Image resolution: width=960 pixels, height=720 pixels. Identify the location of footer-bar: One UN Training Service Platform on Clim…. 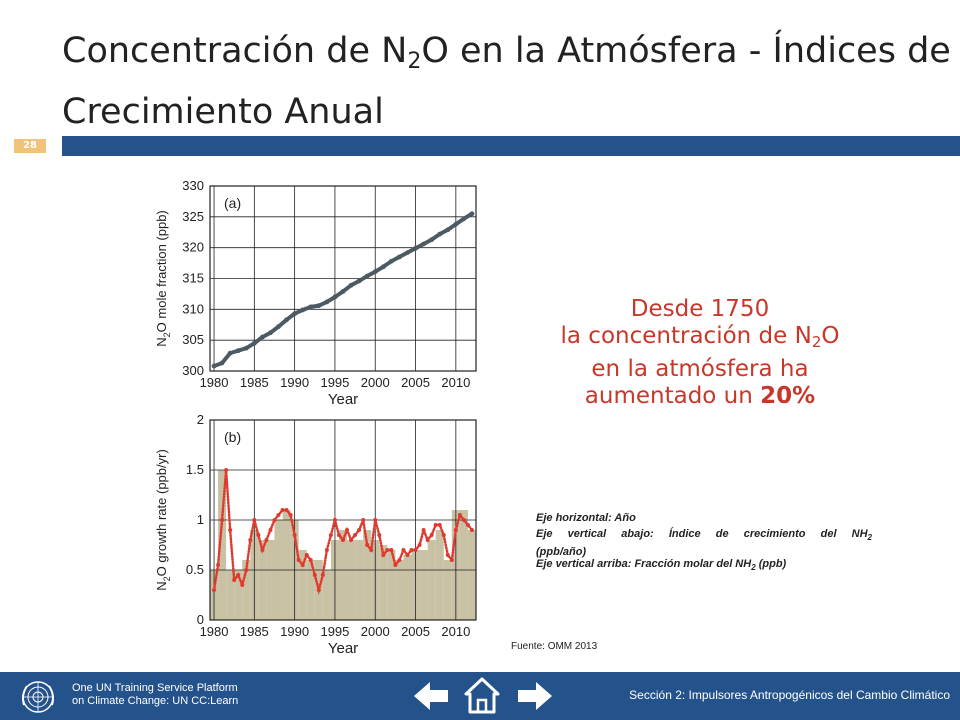
(480, 696).